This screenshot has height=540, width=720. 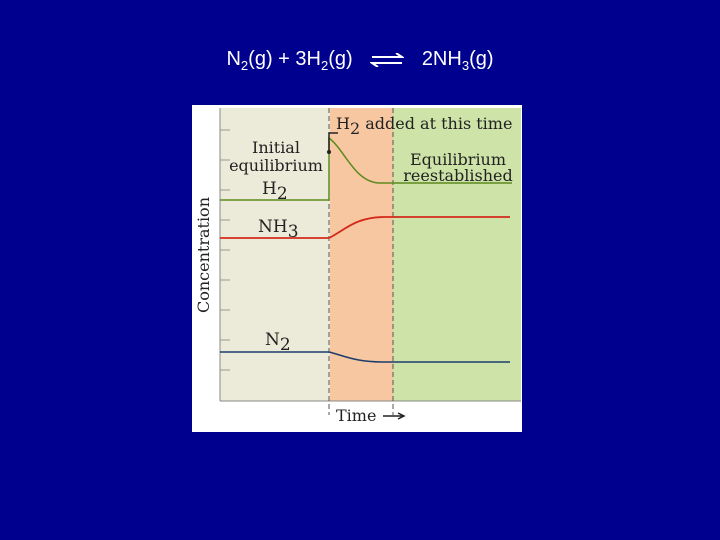 I want to click on n2-curve, so click(x=365, y=357).